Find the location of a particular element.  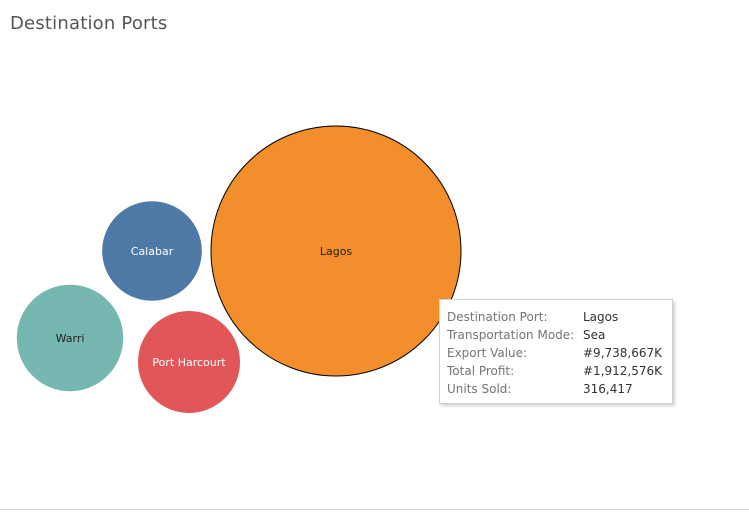

tooltip-row-total-profit: Total Profit: #1,912,576K is located at coordinates (559, 371).